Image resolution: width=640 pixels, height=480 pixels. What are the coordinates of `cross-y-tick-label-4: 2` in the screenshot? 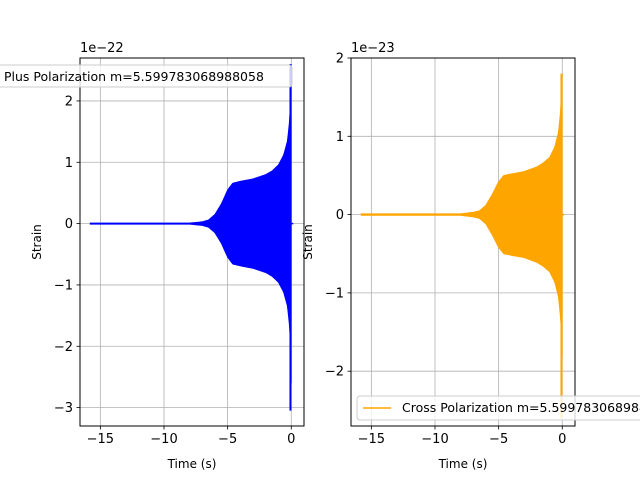 It's located at (340, 59).